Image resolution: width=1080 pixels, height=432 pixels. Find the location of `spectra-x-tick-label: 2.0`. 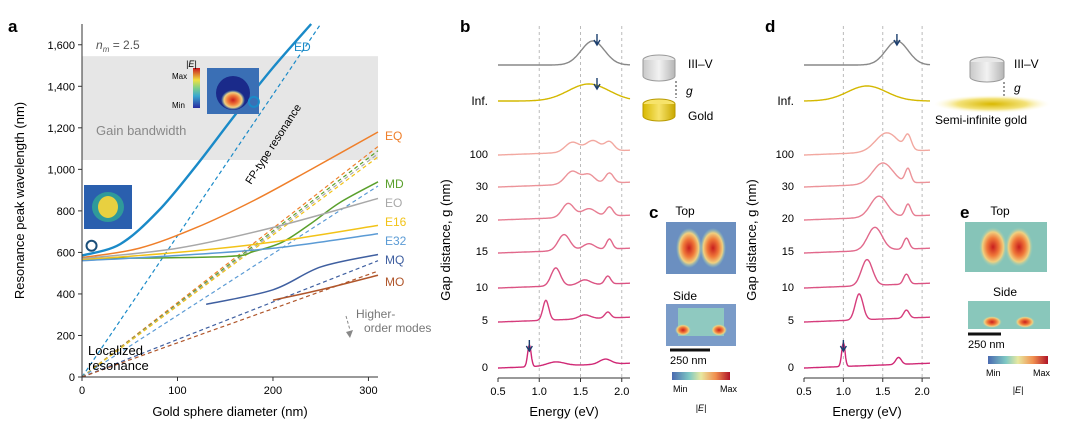

spectra-x-tick-label: 2.0 is located at coordinates (921, 392).